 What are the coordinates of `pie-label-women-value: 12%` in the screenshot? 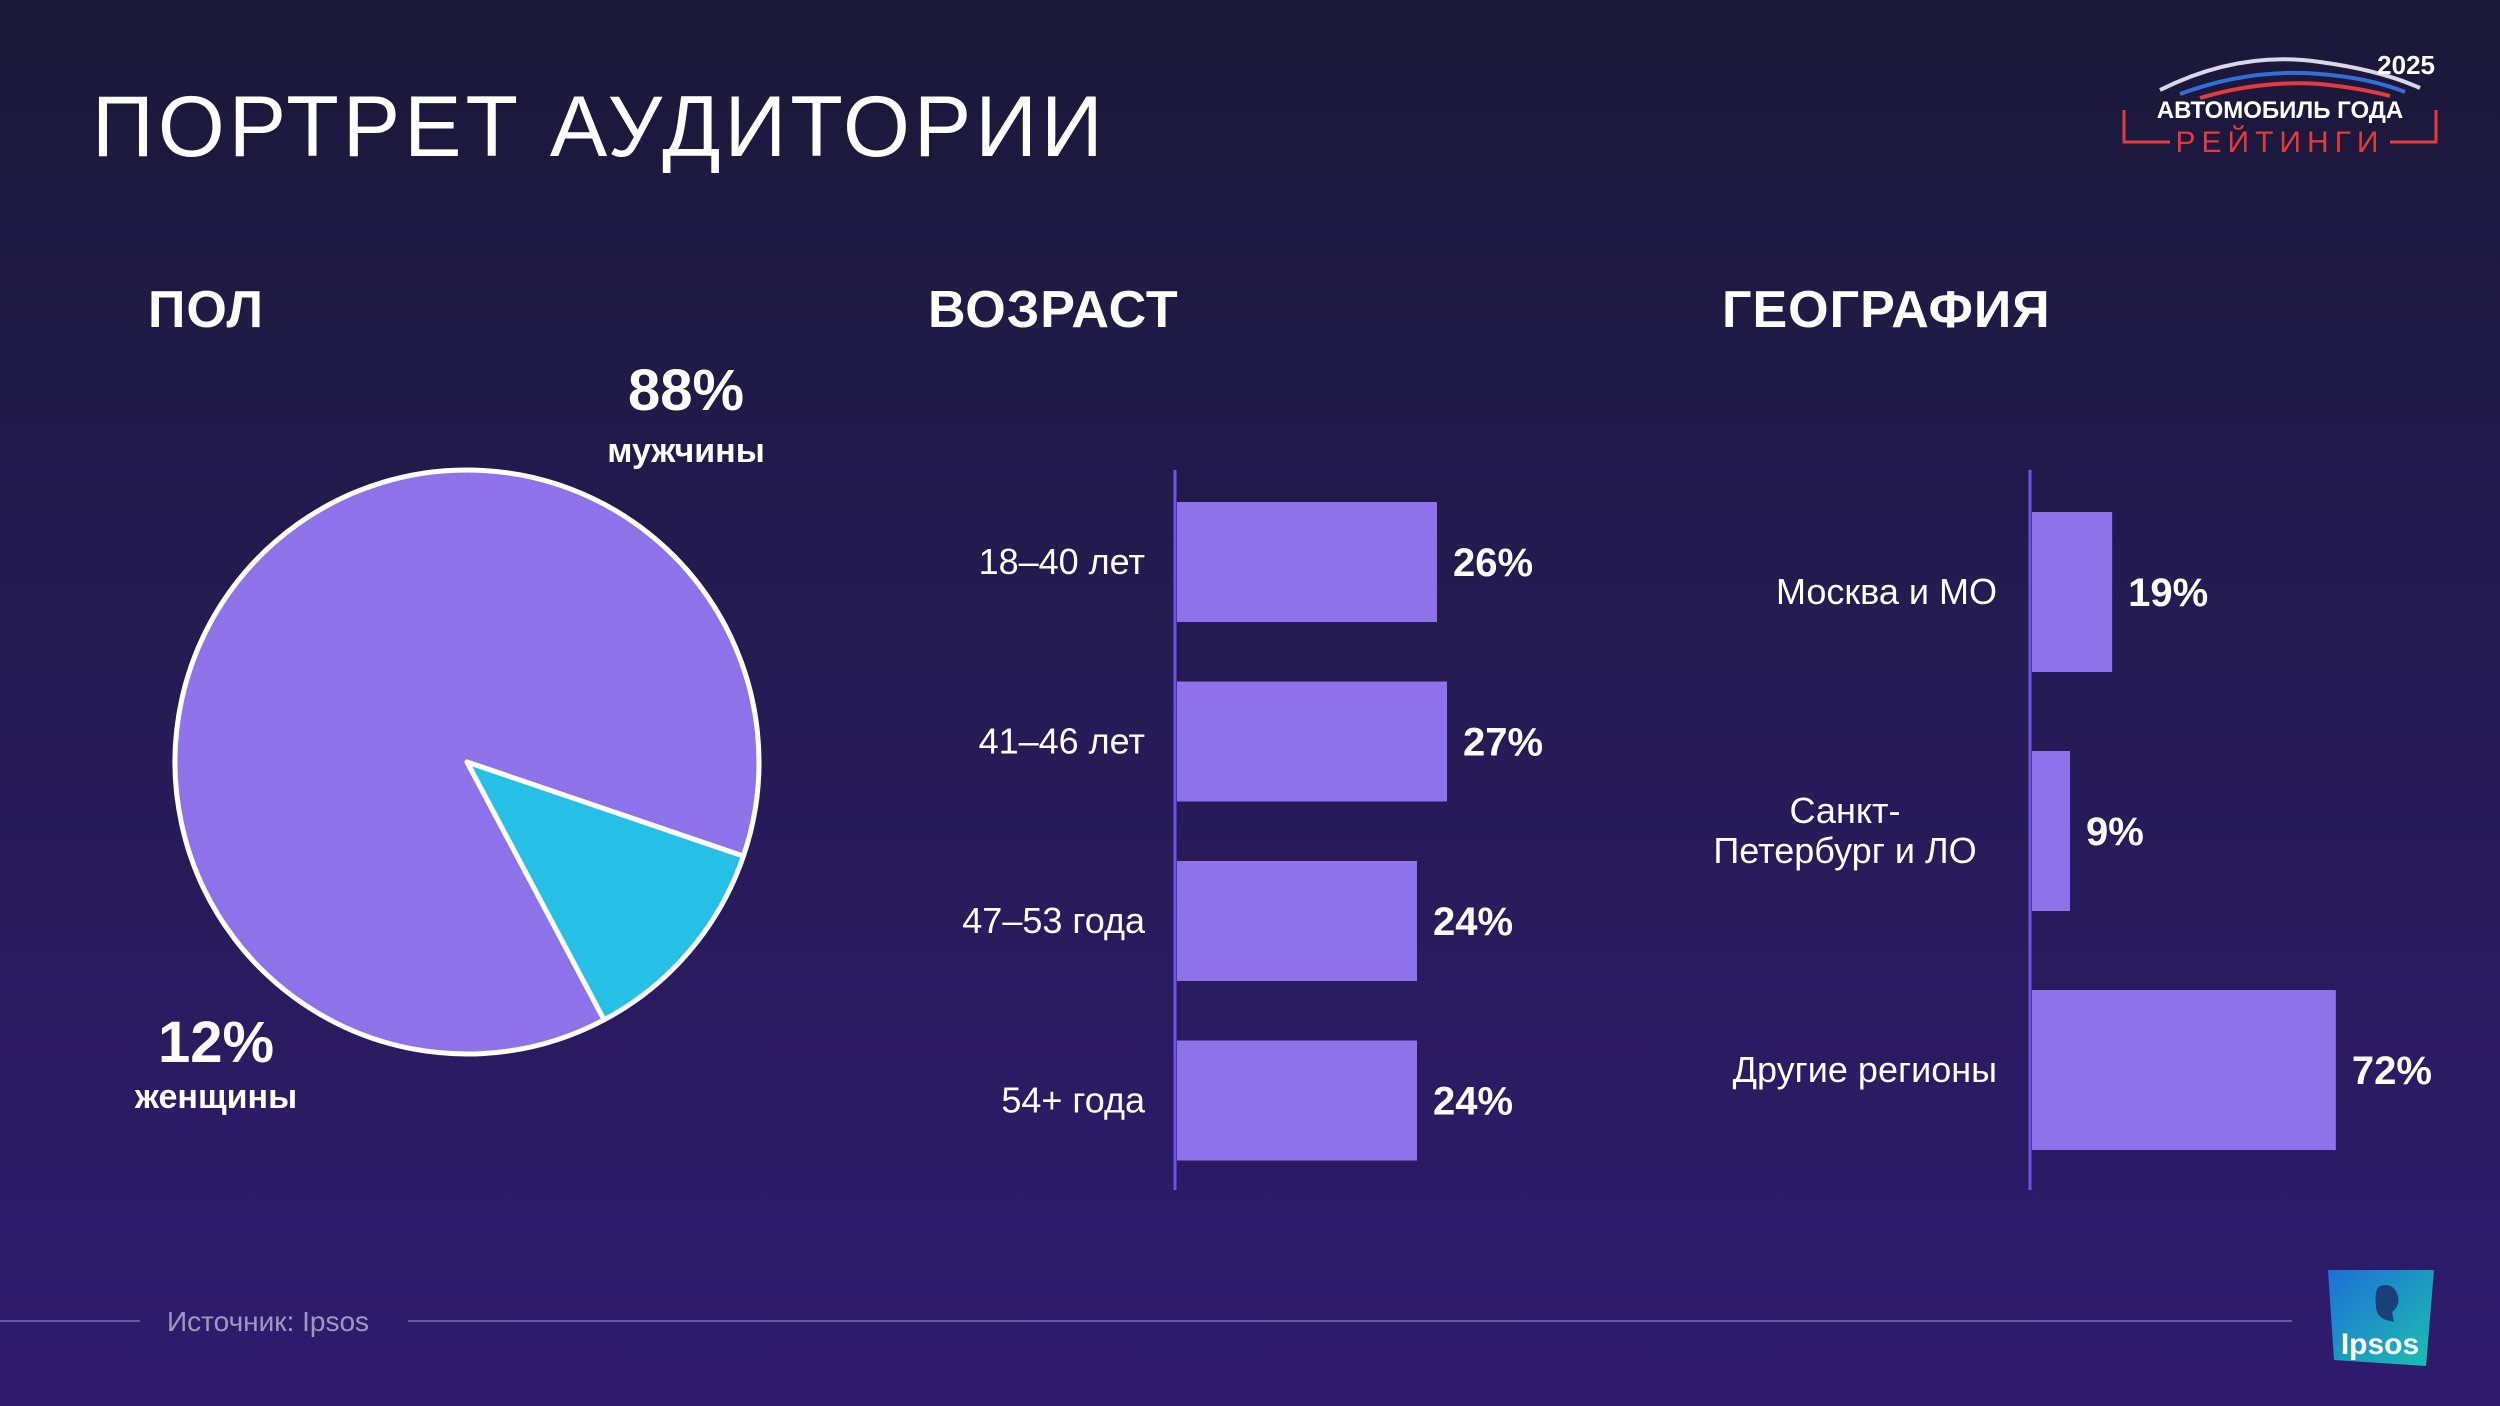 It's located at (216, 1042).